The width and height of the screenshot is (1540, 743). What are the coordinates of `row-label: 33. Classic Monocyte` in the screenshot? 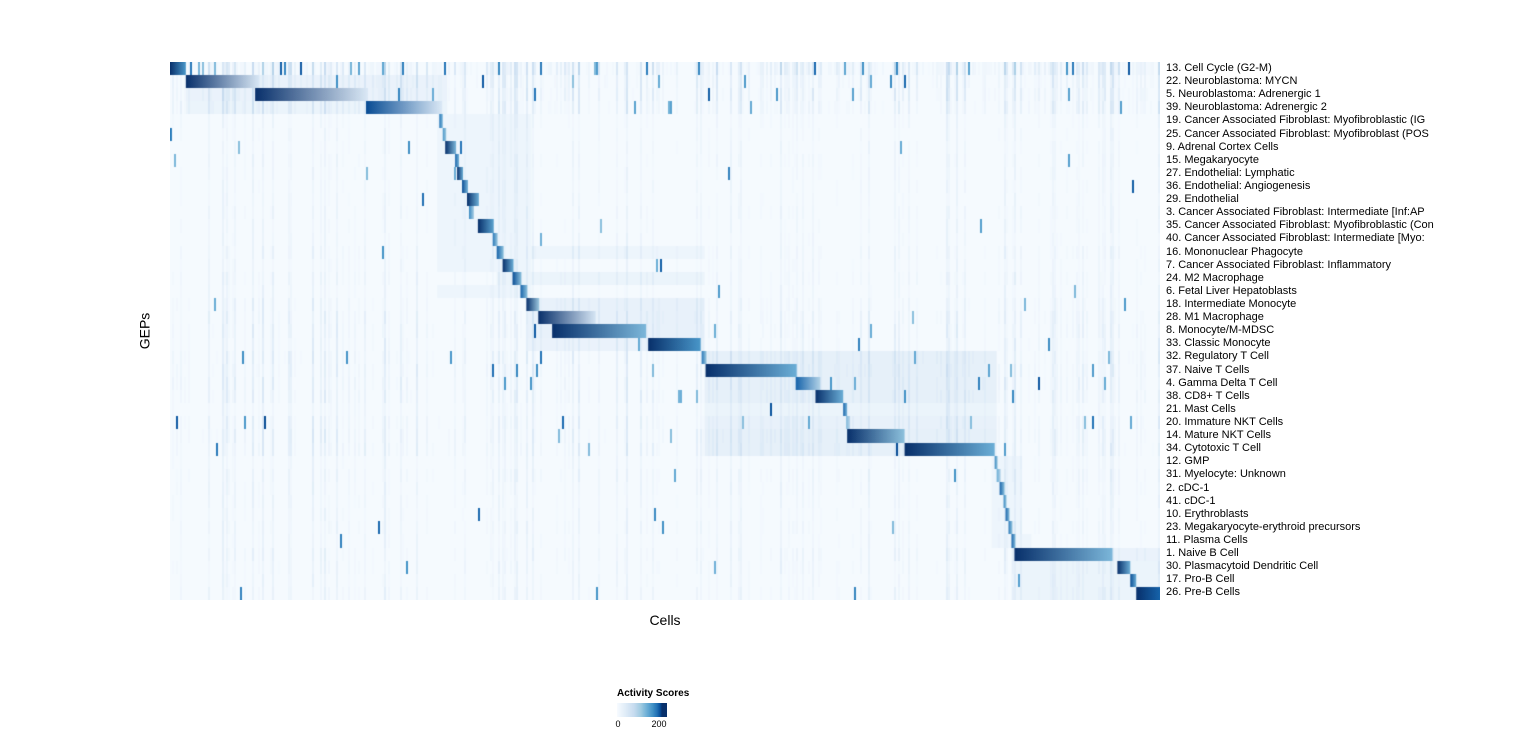 It's located at (1218, 343).